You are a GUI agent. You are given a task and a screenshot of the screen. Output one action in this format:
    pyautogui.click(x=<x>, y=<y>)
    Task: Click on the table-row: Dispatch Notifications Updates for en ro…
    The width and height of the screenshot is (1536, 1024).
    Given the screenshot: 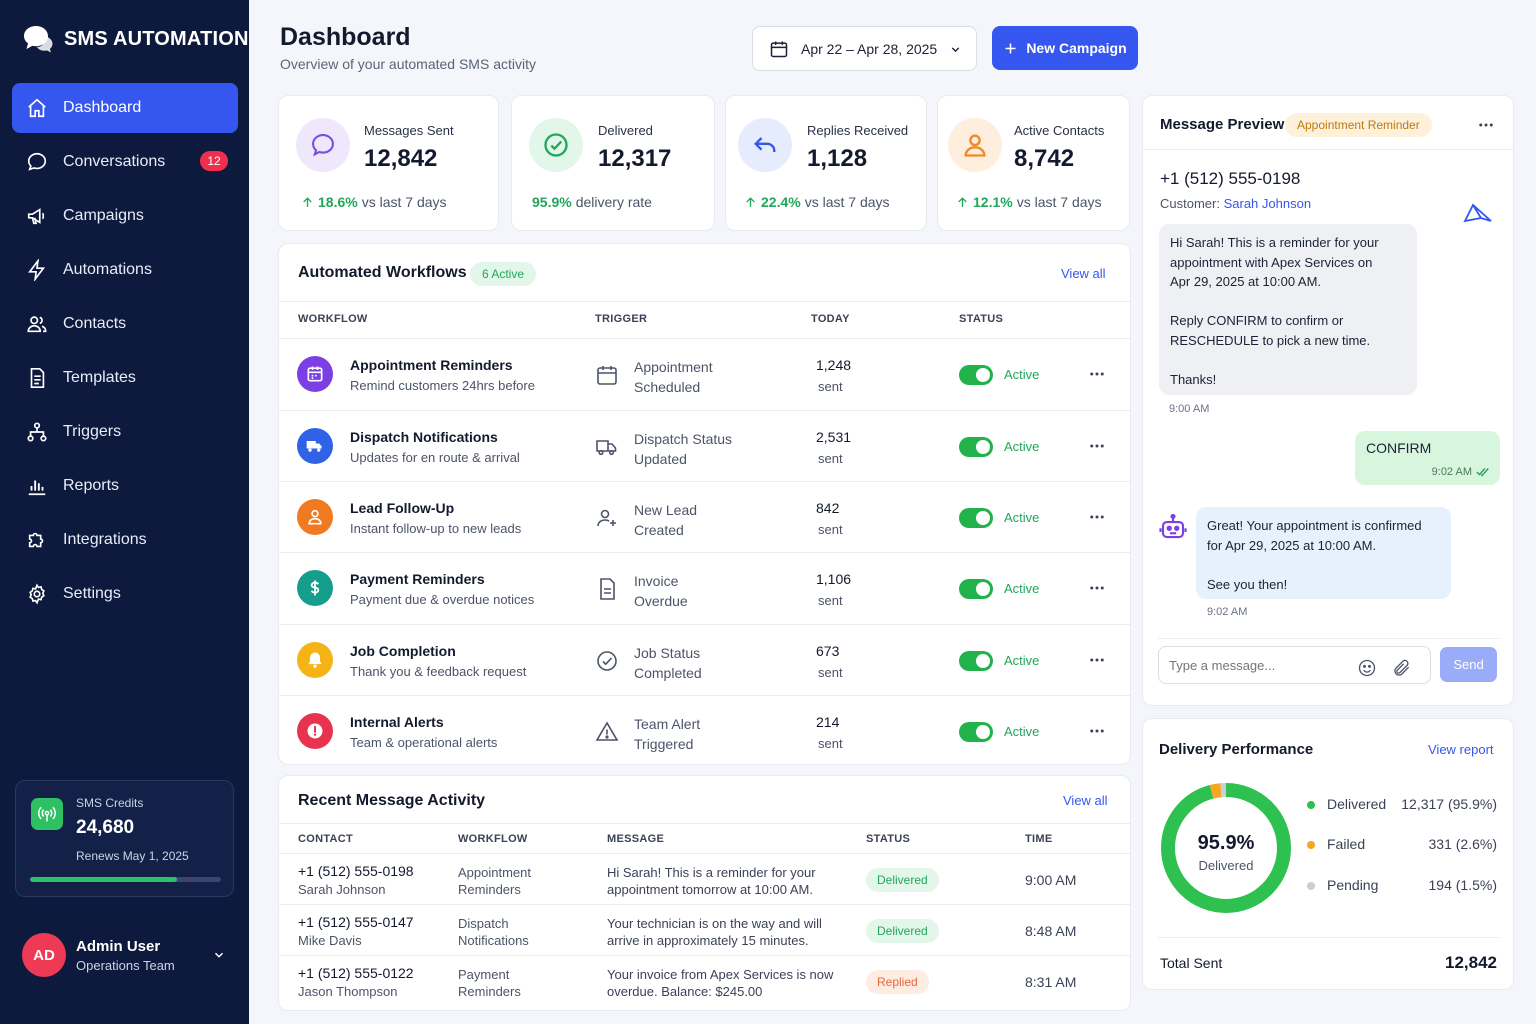 What is the action you would take?
    pyautogui.click(x=704, y=445)
    